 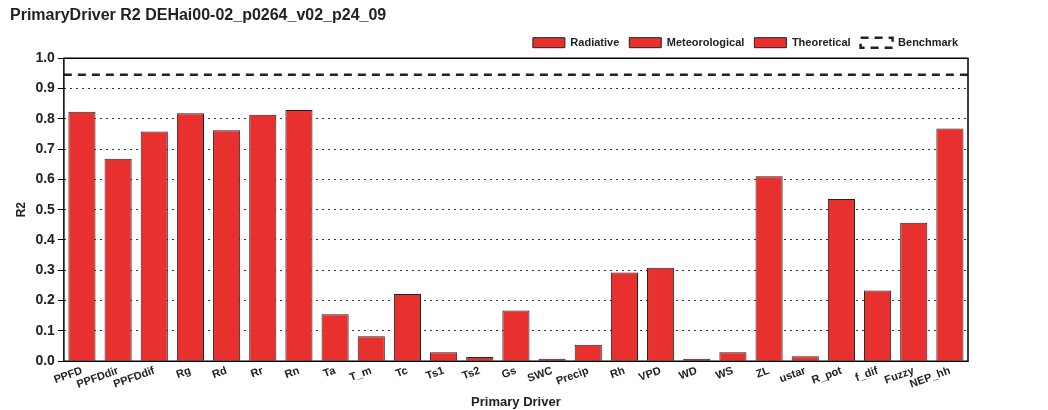 I want to click on y-tick-label: 0.6, so click(x=45, y=178).